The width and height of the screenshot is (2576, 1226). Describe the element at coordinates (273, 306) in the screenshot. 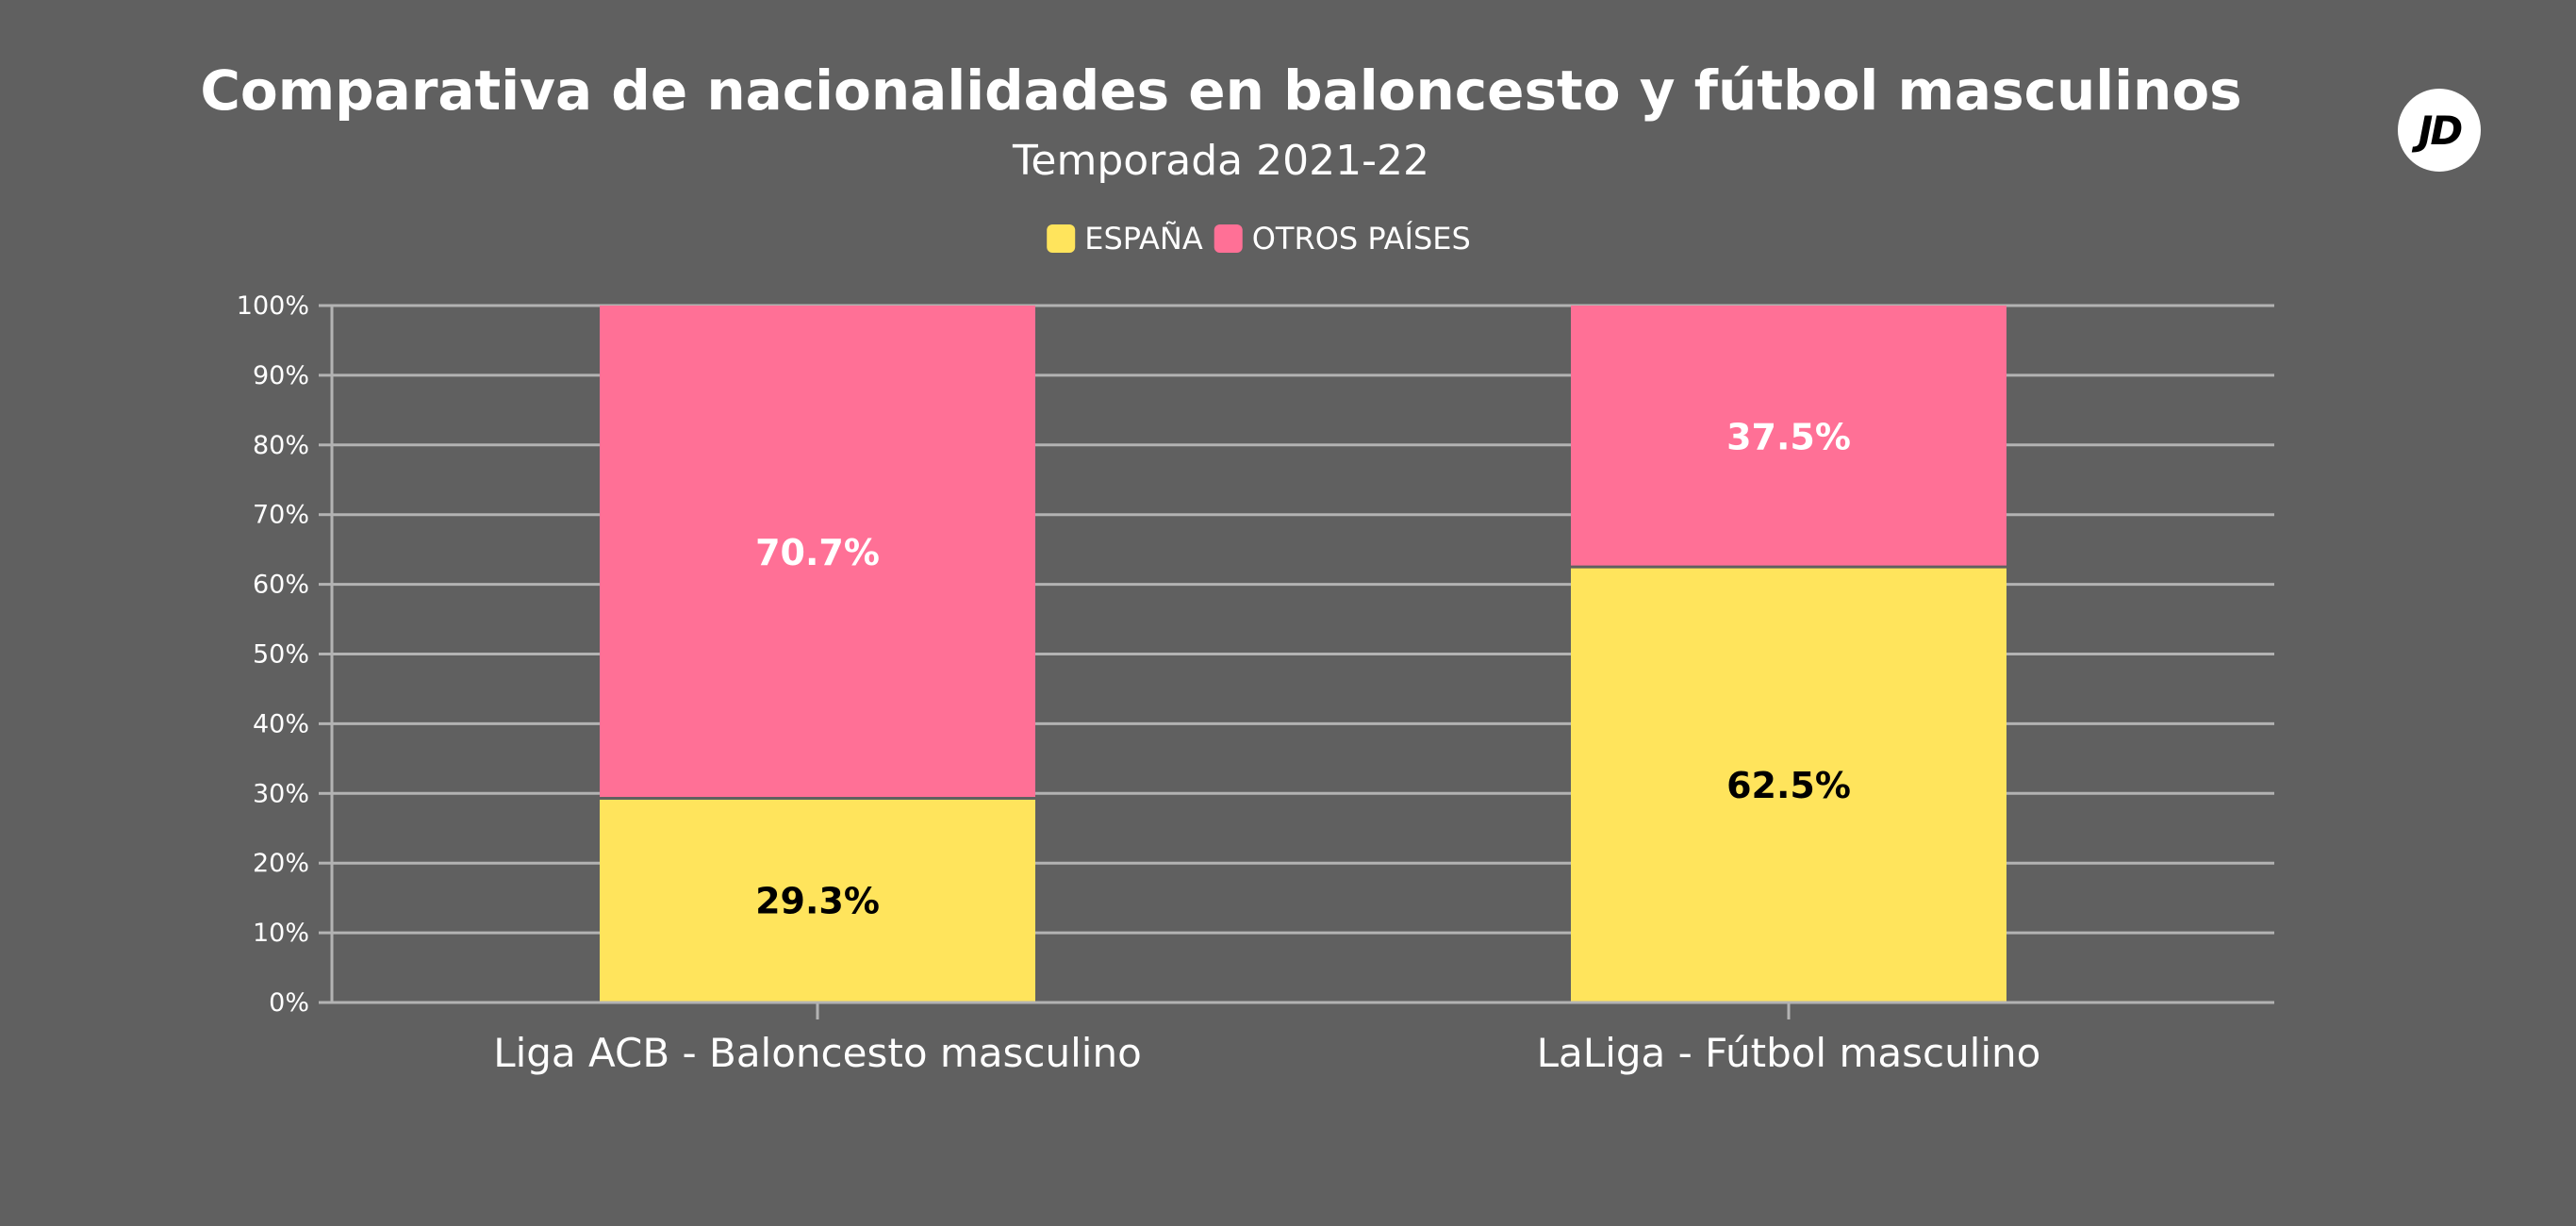

I see `y-tick-label: 100%` at that location.